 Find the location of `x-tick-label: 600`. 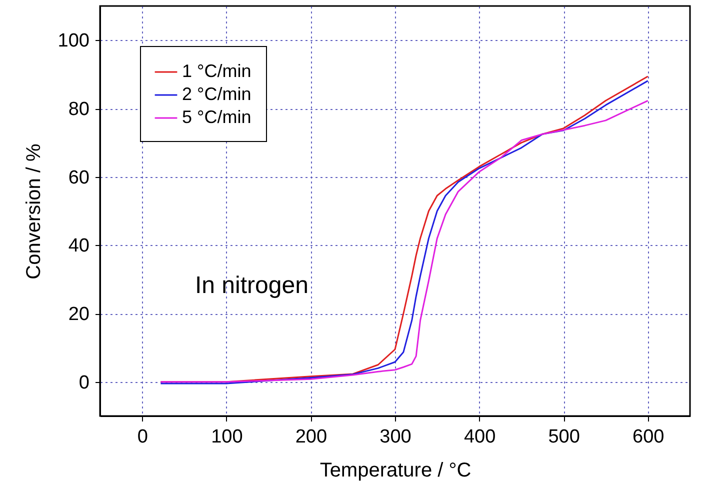

x-tick-label: 600 is located at coordinates (648, 437).